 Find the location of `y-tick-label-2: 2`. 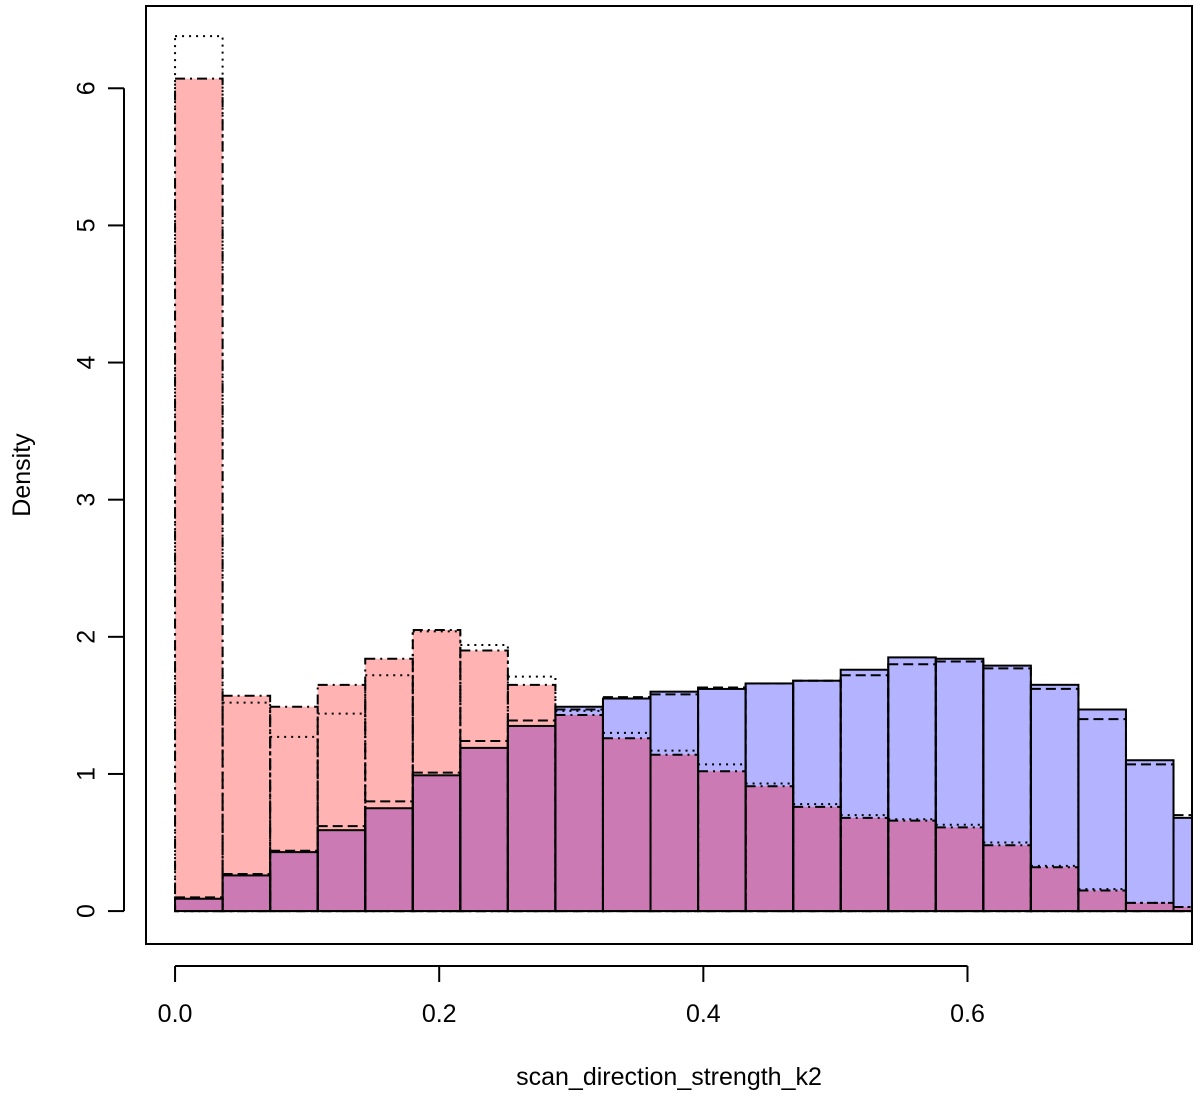

y-tick-label-2: 2 is located at coordinates (87, 637).